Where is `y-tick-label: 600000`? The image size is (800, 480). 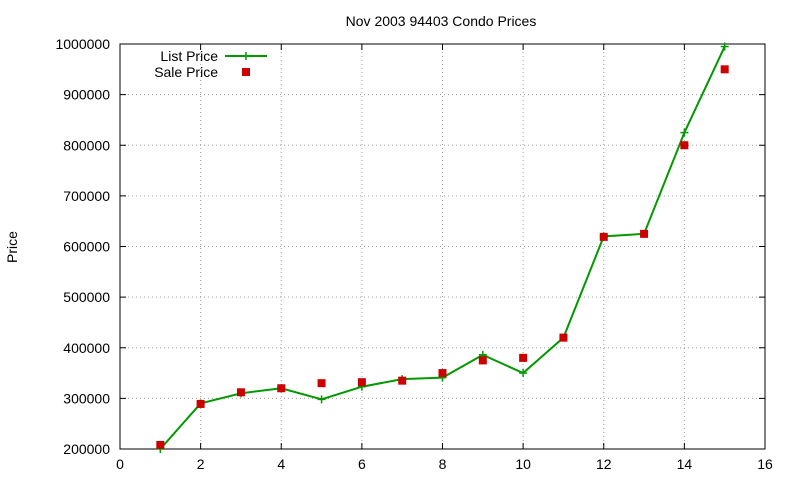 y-tick-label: 600000 is located at coordinates (86, 247).